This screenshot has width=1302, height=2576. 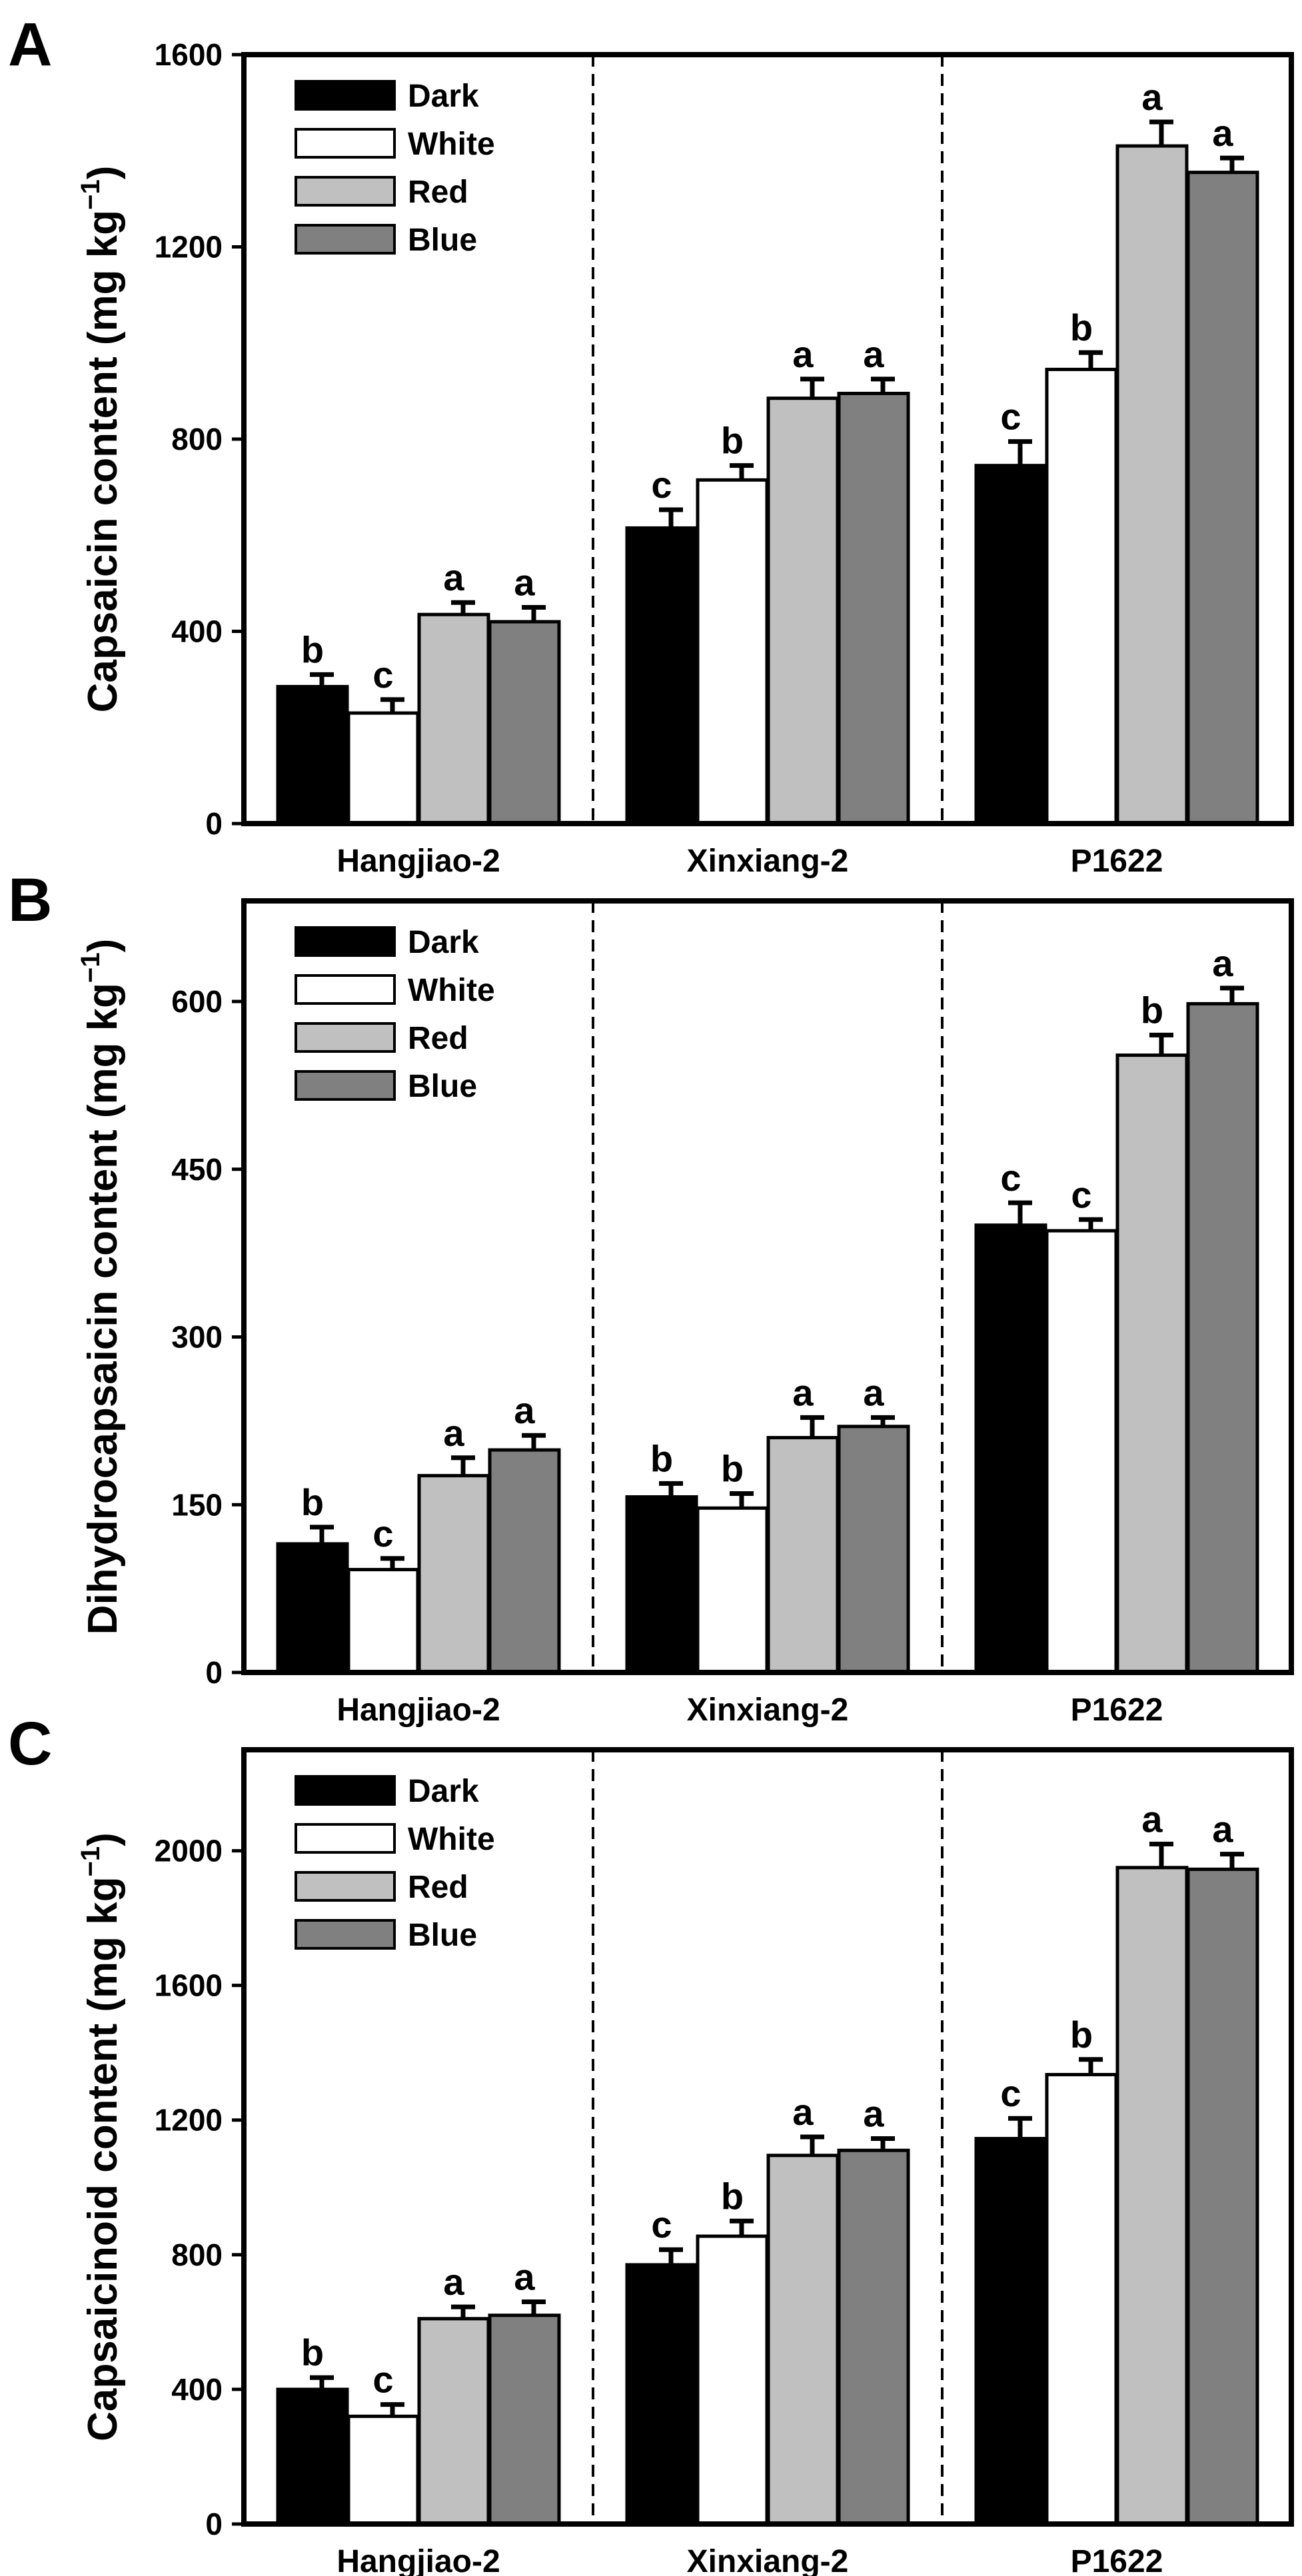 What do you see at coordinates (451, 991) in the screenshot?
I see `legend-label: White` at bounding box center [451, 991].